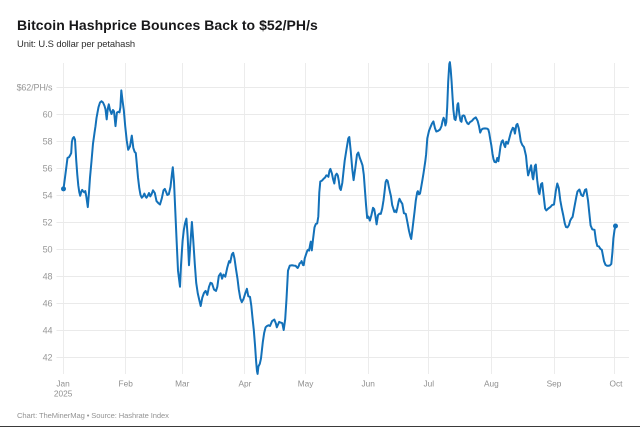  What do you see at coordinates (48, 195) in the screenshot?
I see `svg-text: 54` at bounding box center [48, 195].